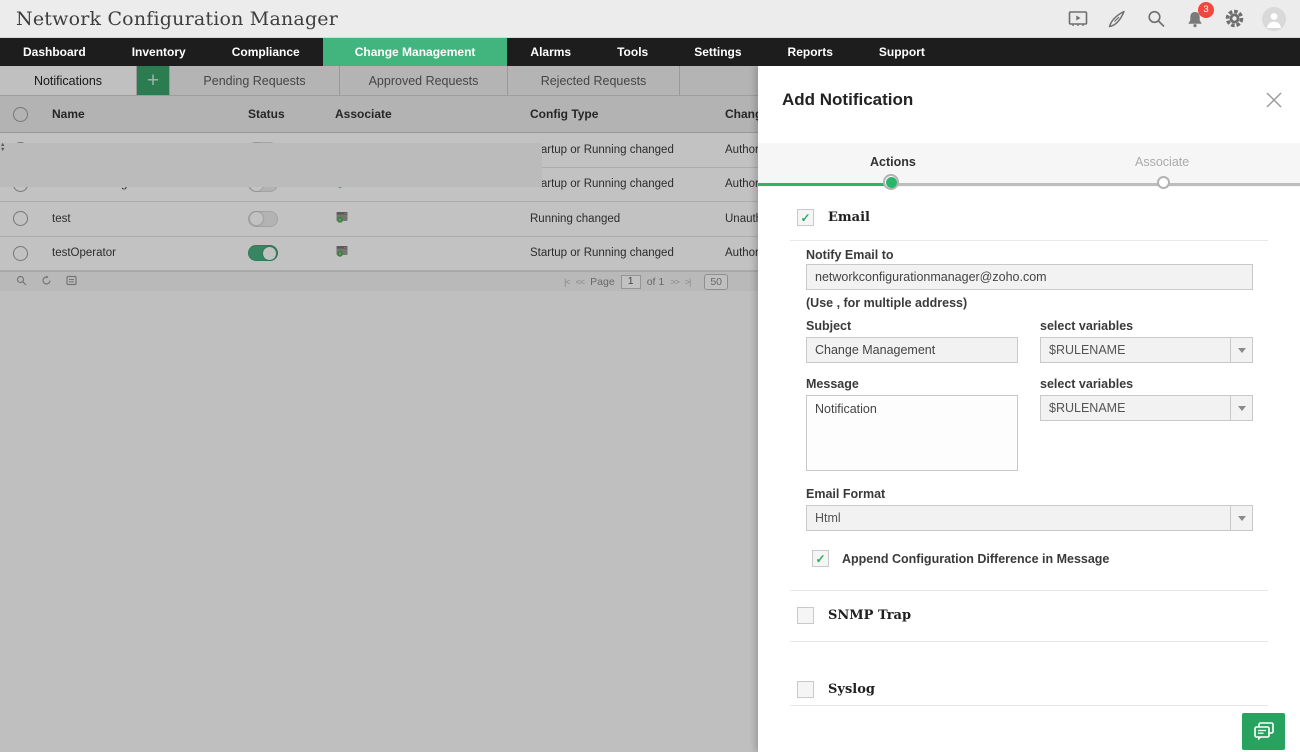 The width and height of the screenshot is (1300, 752). Describe the element at coordinates (893, 162) in the screenshot. I see `step-actions: Actions` at that location.